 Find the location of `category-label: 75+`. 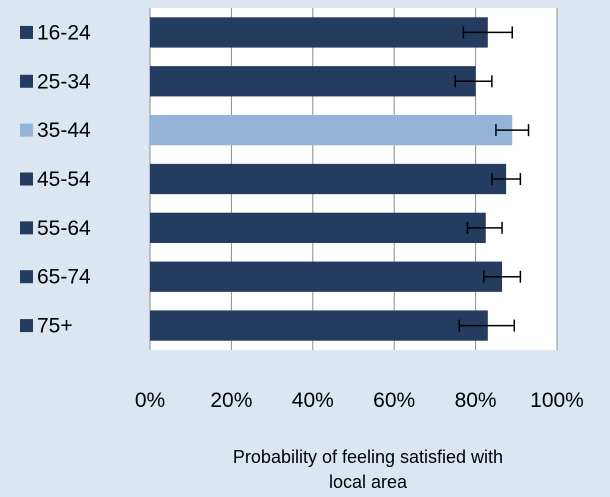

category-label: 75+ is located at coordinates (55, 326).